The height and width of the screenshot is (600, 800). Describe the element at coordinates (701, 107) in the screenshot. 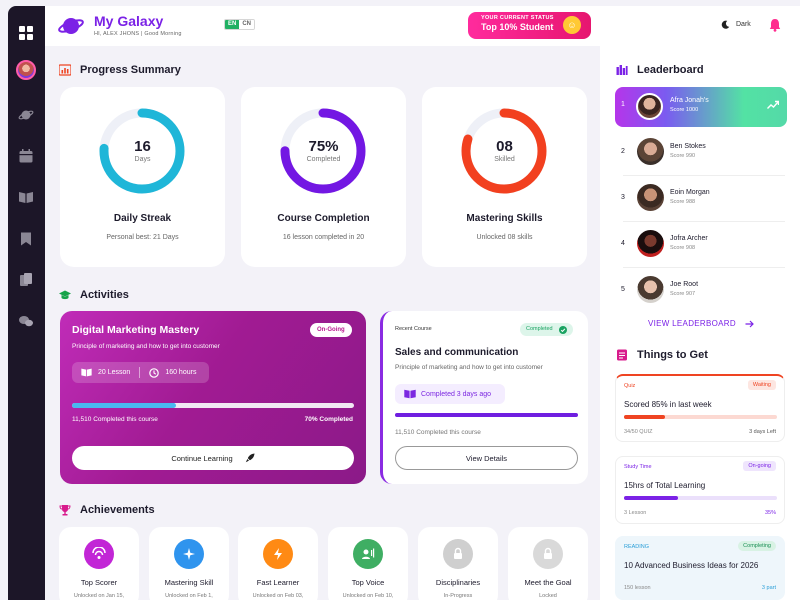

I see `leaderboard-row-1: 1 Afra Jonah's Score 1000` at that location.